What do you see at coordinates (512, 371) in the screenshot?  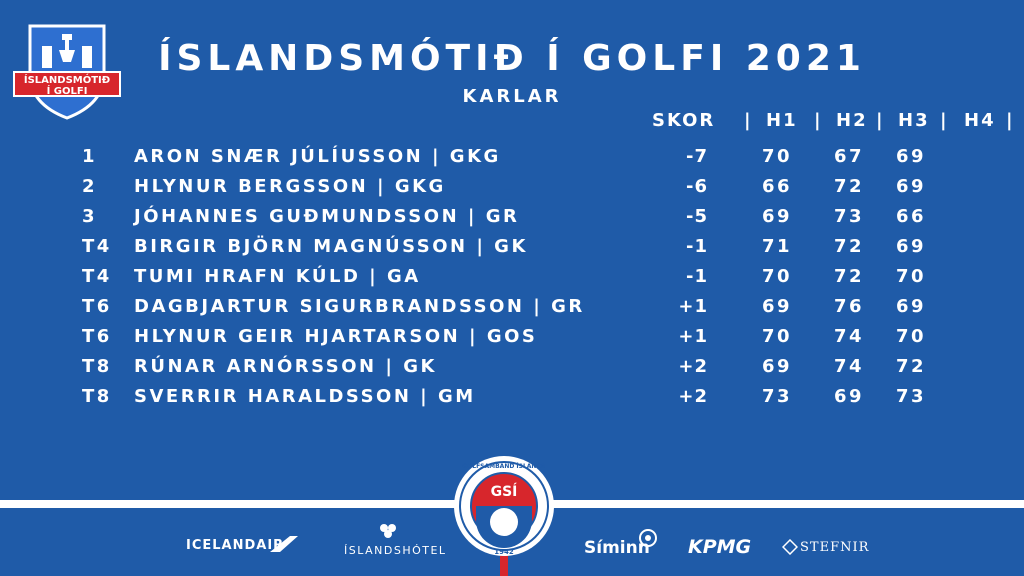 I see `table-row: T8 RÚNAR ARNÓRSSON | GK +2 69 74 72` at bounding box center [512, 371].